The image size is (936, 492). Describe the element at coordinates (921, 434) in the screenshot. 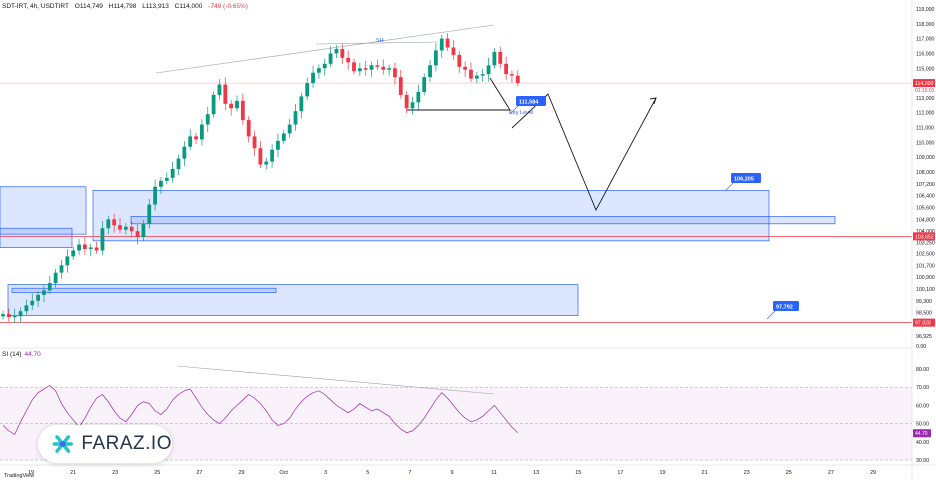

I see `rsi-badge-text: 44.70` at that location.